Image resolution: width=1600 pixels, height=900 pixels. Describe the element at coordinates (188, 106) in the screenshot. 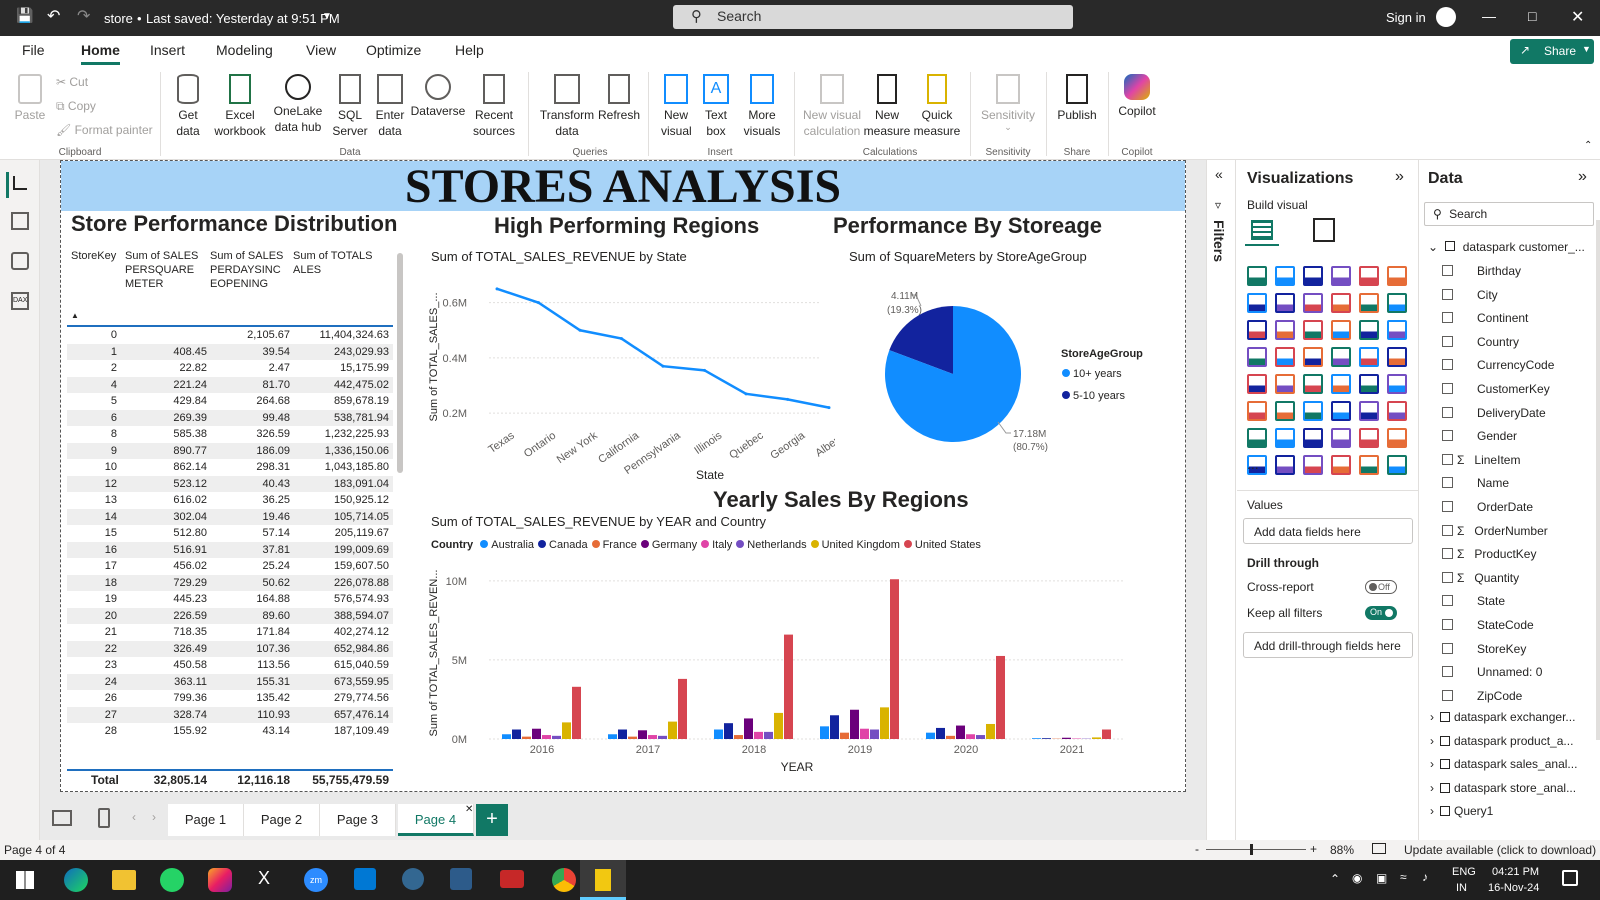

I see `get-data-button: Get data` at that location.